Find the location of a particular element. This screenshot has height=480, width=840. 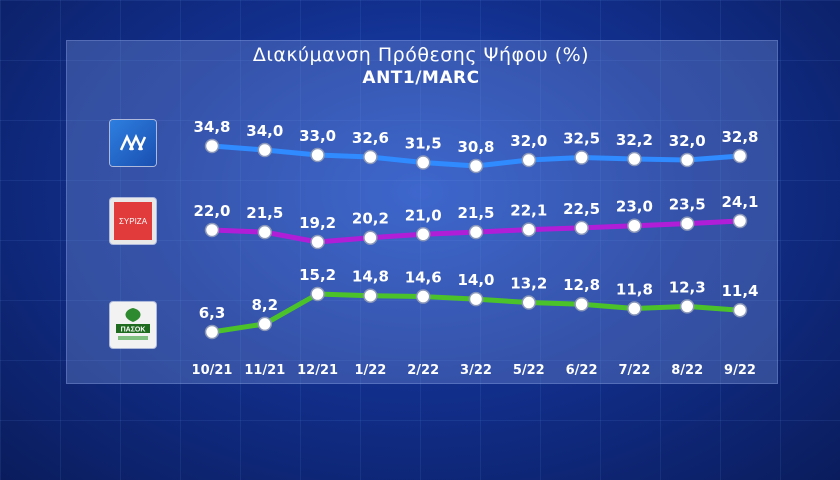

syriza-data-label-5: 21,5 is located at coordinates (475, 213).